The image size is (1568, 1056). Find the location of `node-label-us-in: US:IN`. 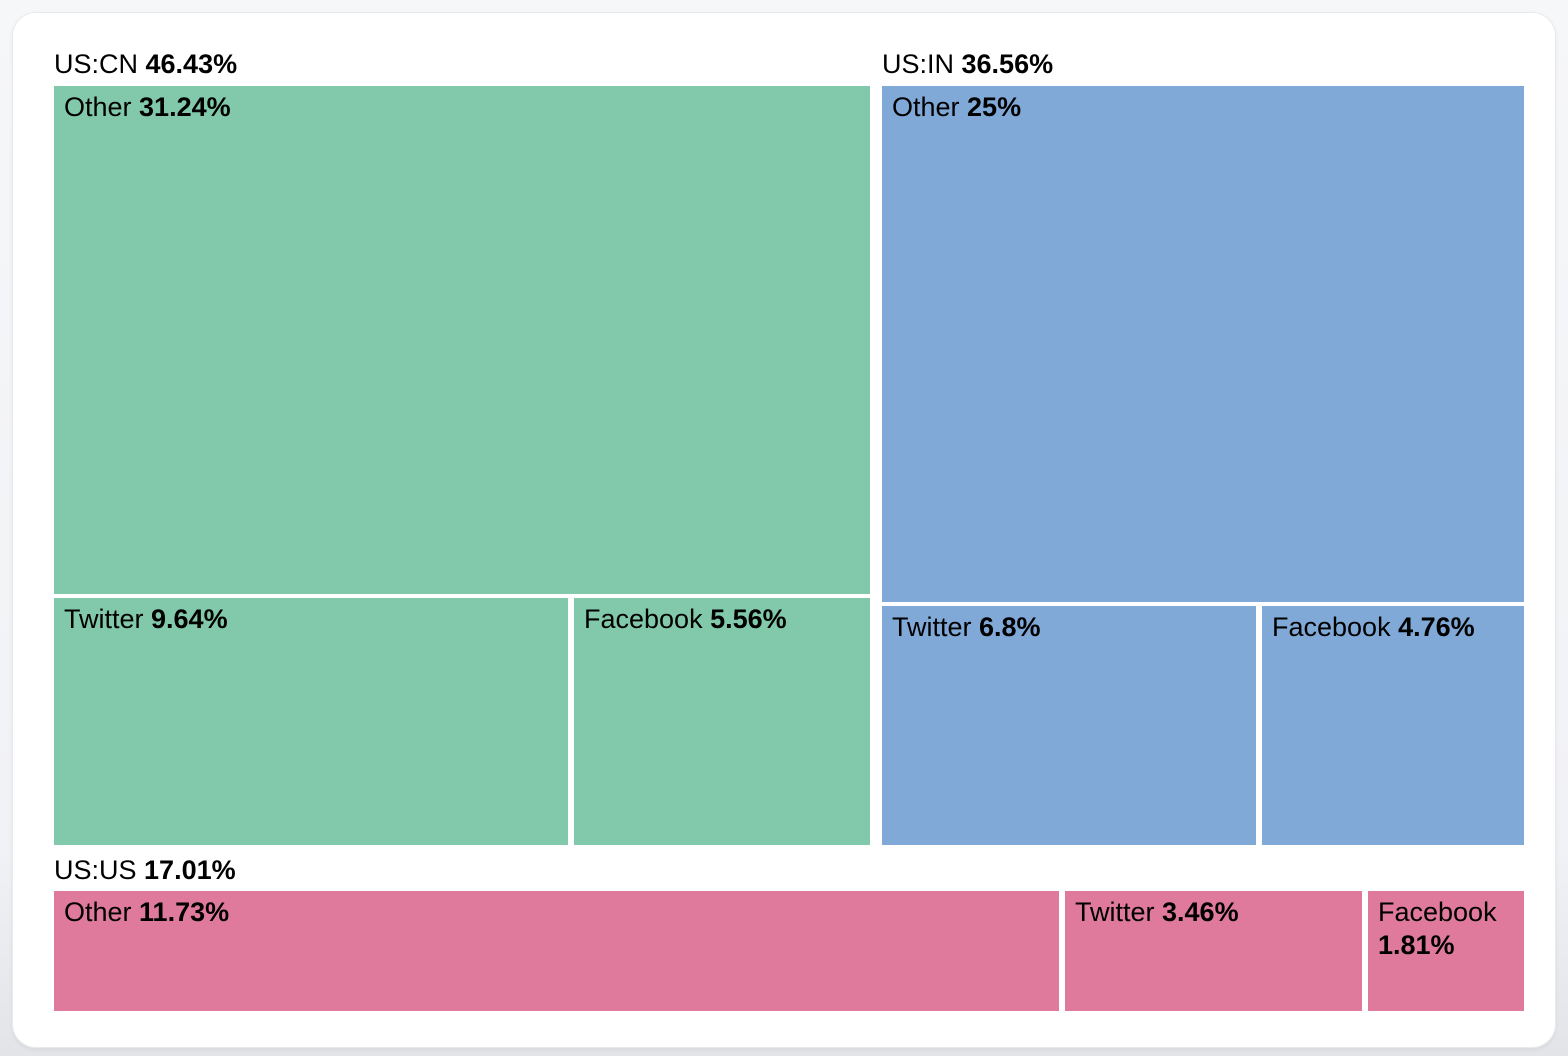

node-label-us-in: US:IN is located at coordinates (922, 64).